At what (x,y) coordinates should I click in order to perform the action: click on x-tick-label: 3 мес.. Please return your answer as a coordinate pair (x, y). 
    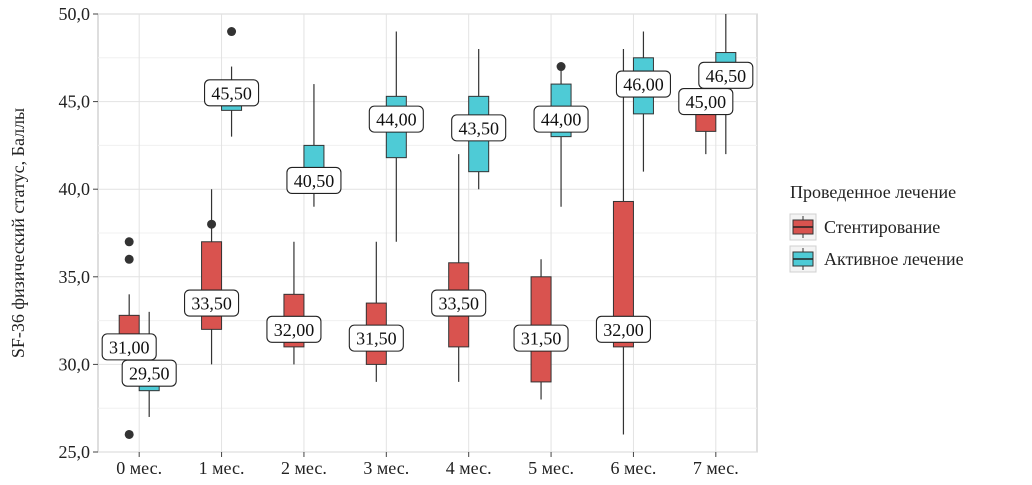
    Looking at the image, I should click on (386, 468).